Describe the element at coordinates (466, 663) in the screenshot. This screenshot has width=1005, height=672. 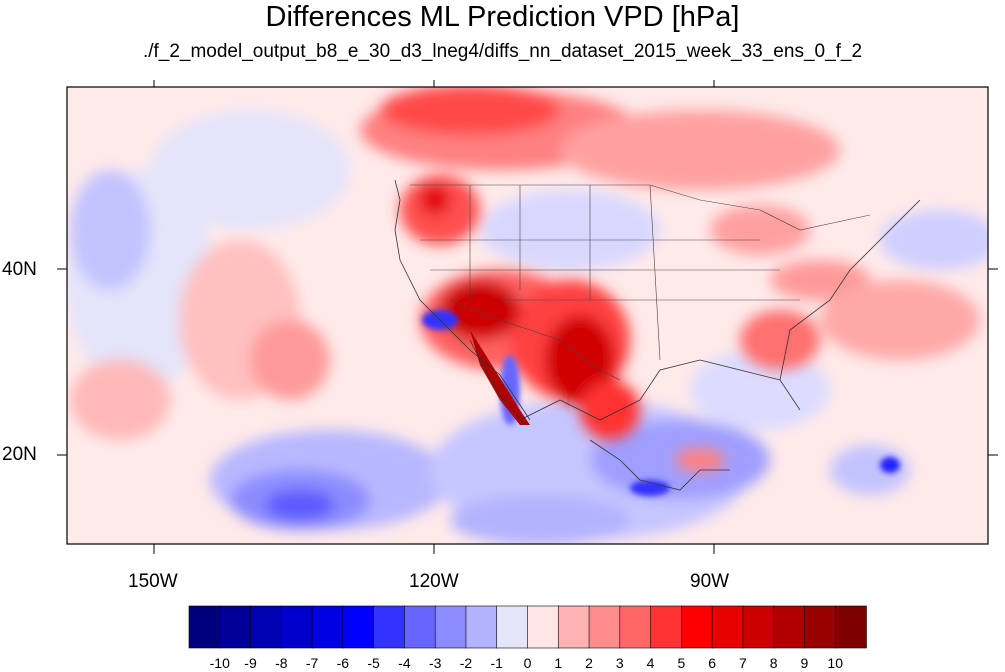
I see `colorbar-label: -2` at that location.